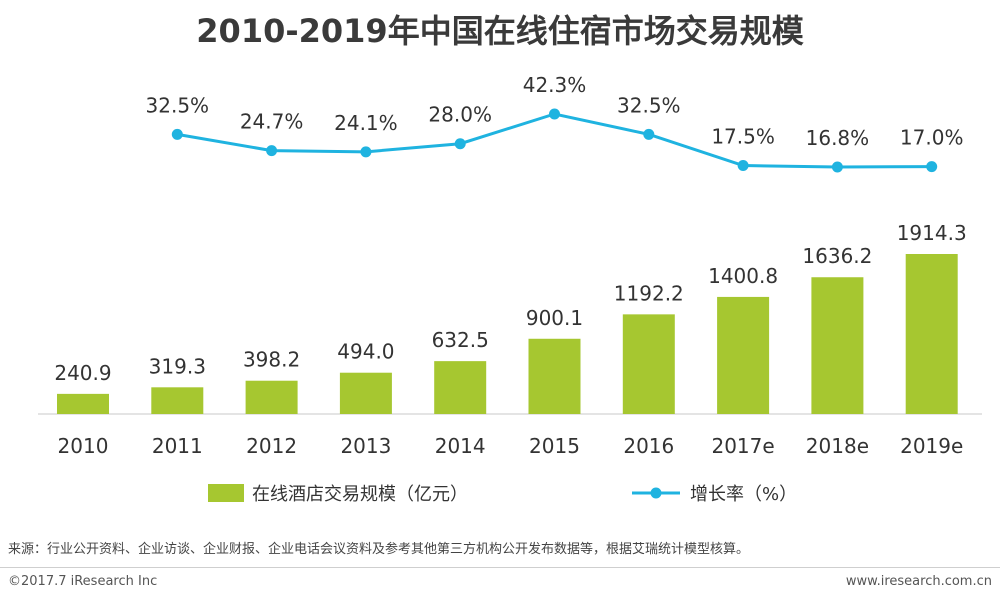 The image size is (1000, 597). I want to click on bar-label-2011: 319.3, so click(177, 366).